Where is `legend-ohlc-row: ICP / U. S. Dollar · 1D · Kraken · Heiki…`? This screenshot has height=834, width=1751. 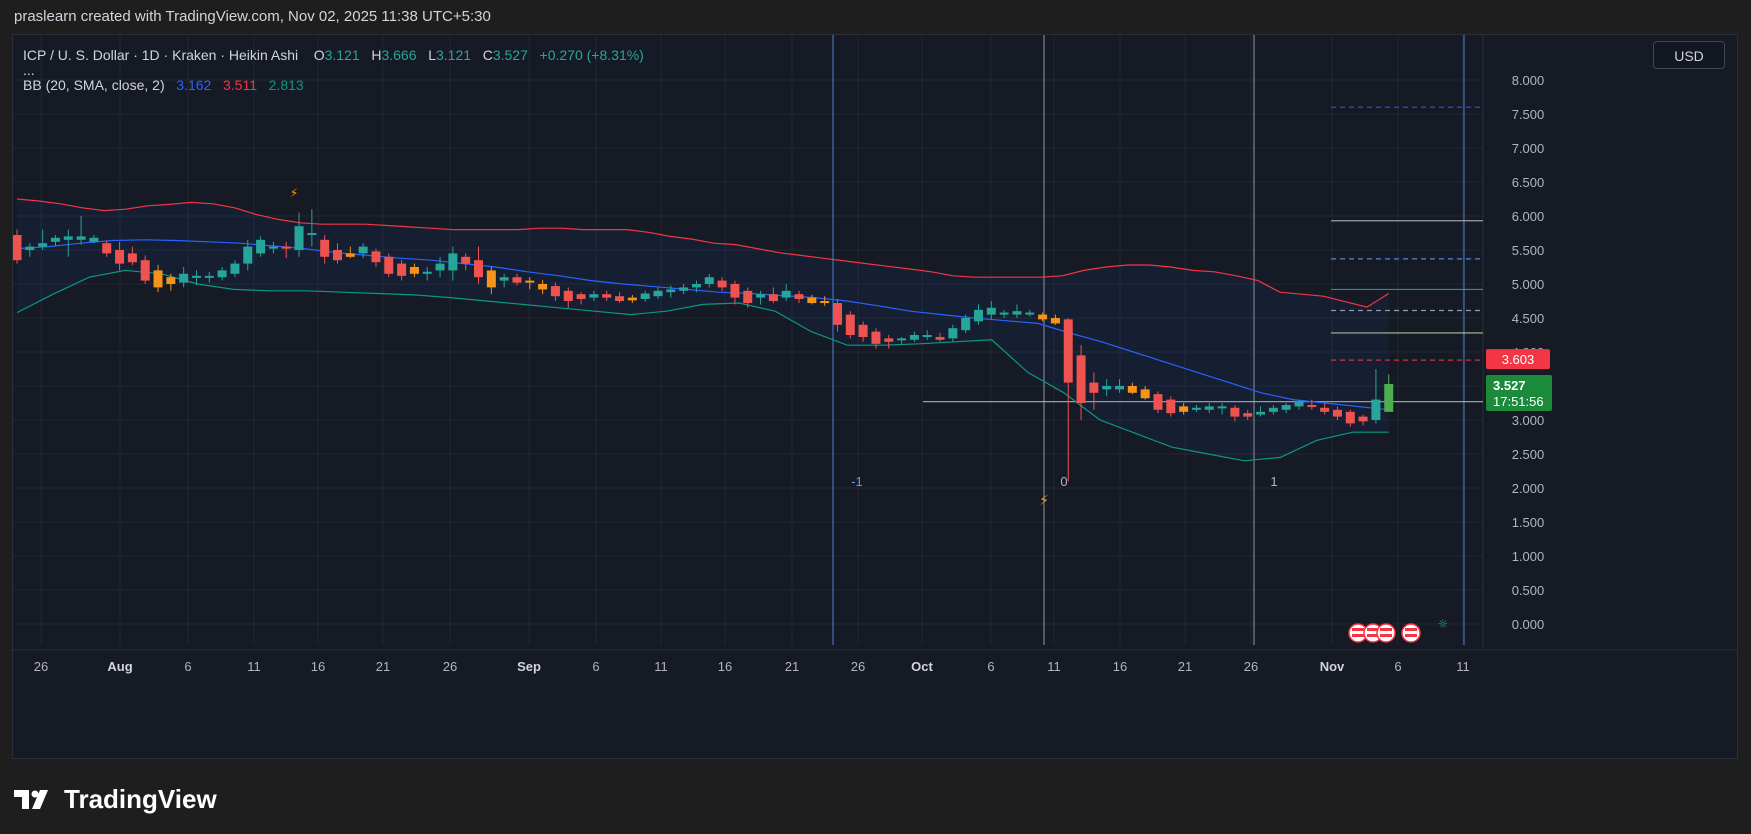
legend-ohlc-row: ICP / U. S. Dollar · 1D · Kraken · Heiki… is located at coordinates (333, 55).